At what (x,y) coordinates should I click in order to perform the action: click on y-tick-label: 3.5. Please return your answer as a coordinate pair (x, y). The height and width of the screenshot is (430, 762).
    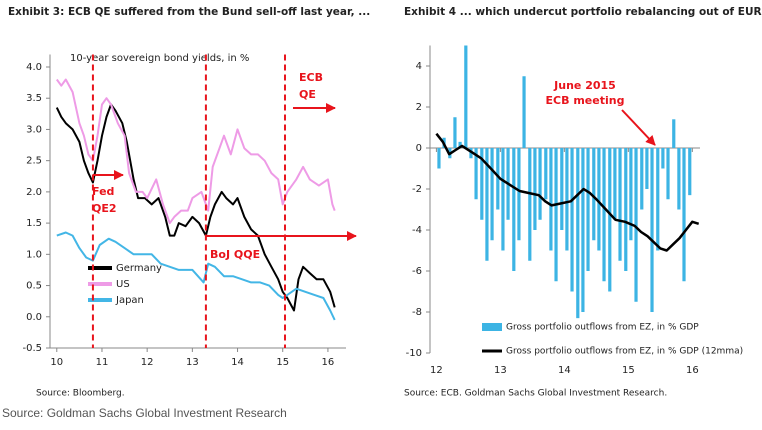
    Looking at the image, I should click on (34, 98).